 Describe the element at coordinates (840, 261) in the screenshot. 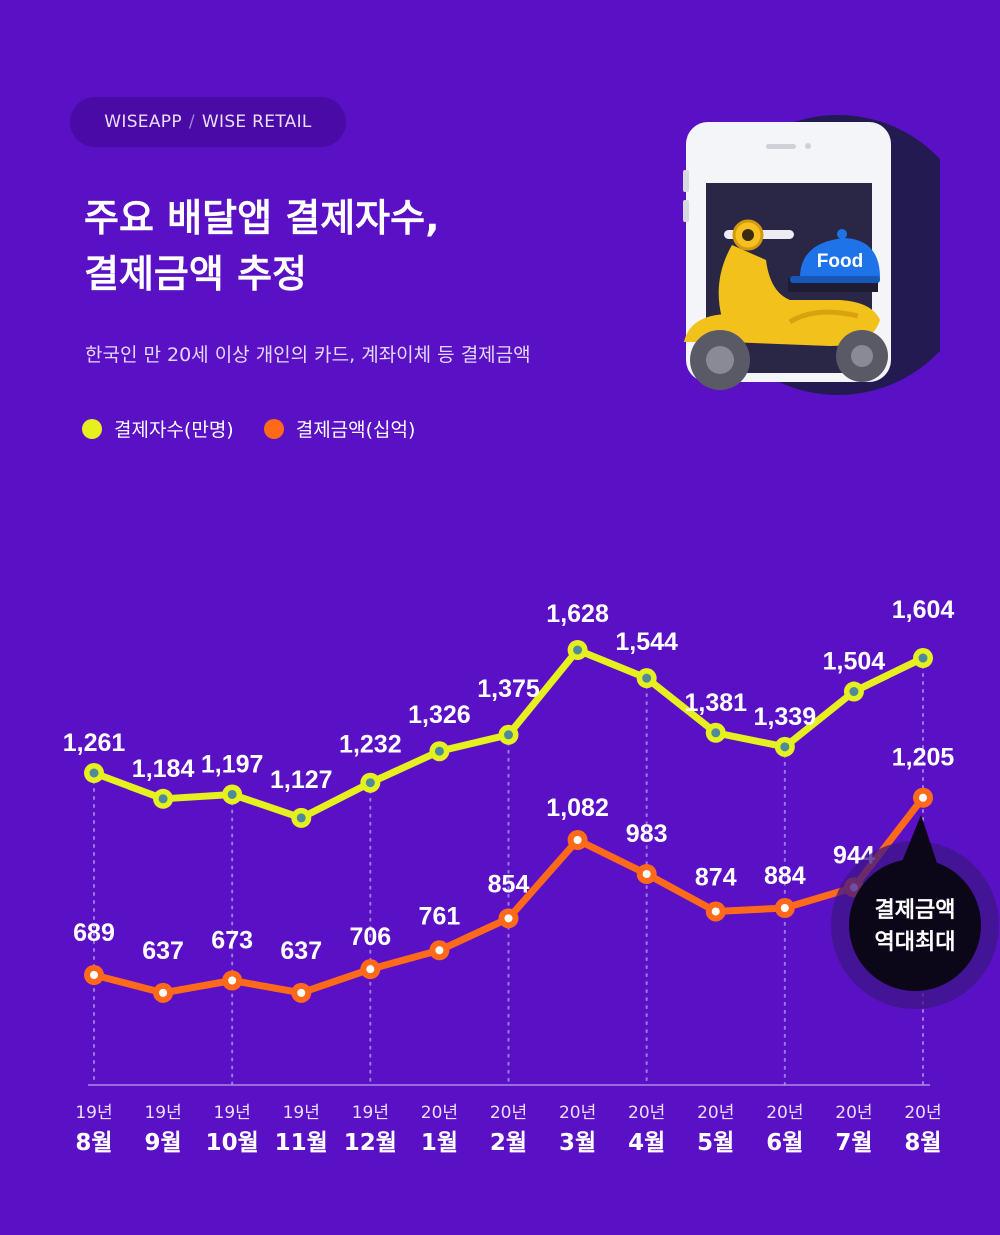

I see `food-label: Food` at that location.